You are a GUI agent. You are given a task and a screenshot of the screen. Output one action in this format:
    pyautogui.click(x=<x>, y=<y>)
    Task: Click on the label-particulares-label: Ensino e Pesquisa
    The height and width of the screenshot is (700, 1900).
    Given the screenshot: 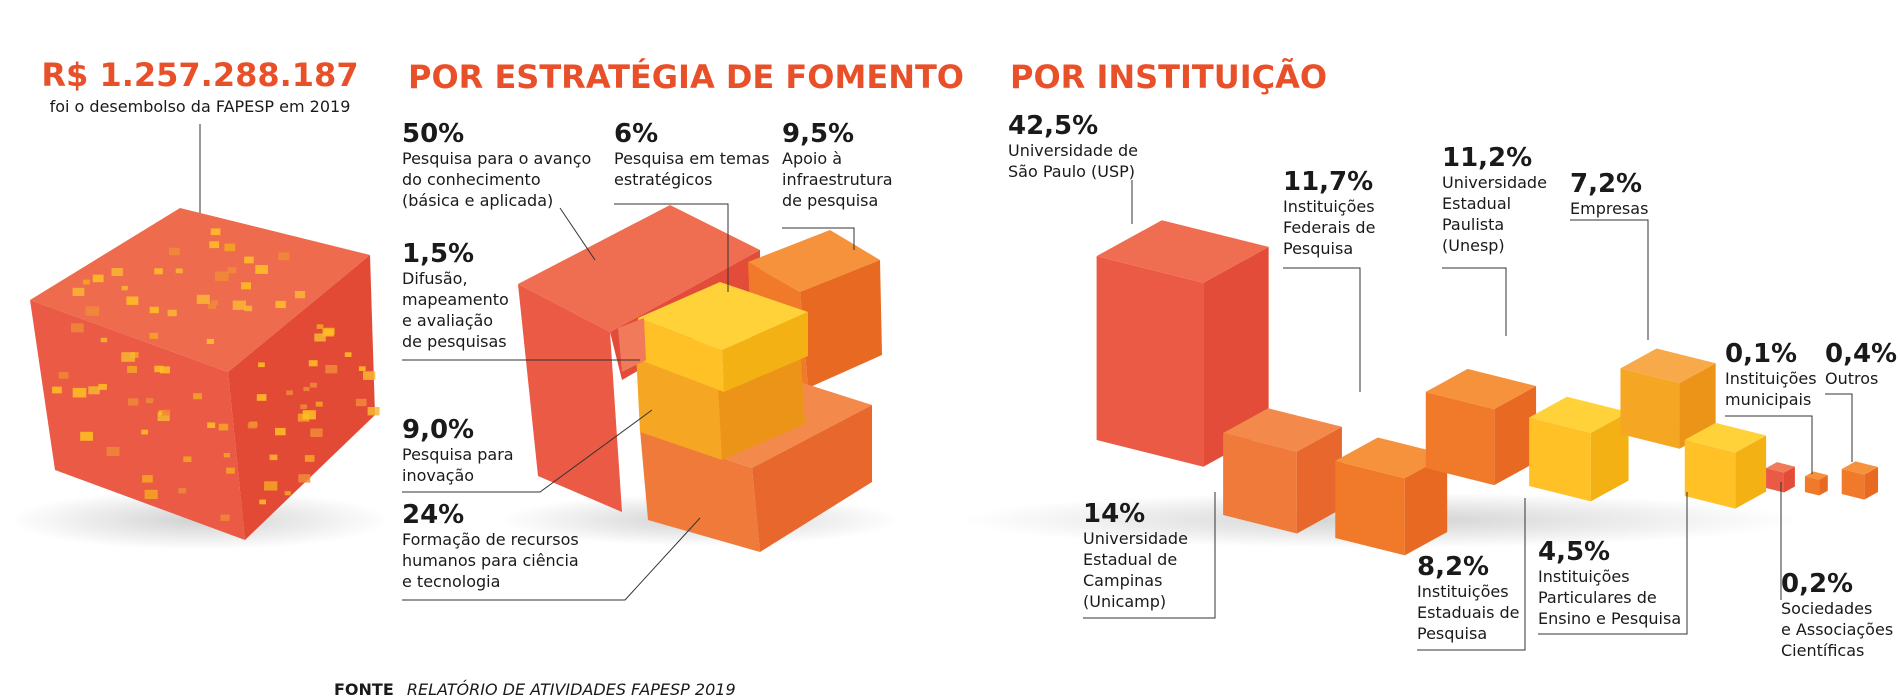 What is the action you would take?
    pyautogui.click(x=1609, y=618)
    